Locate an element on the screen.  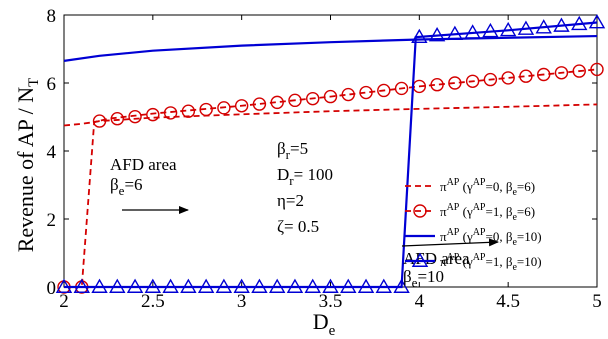
legend-entry-2: πAP (γAP=1, βe=6) is located at coordinates (470, 212).